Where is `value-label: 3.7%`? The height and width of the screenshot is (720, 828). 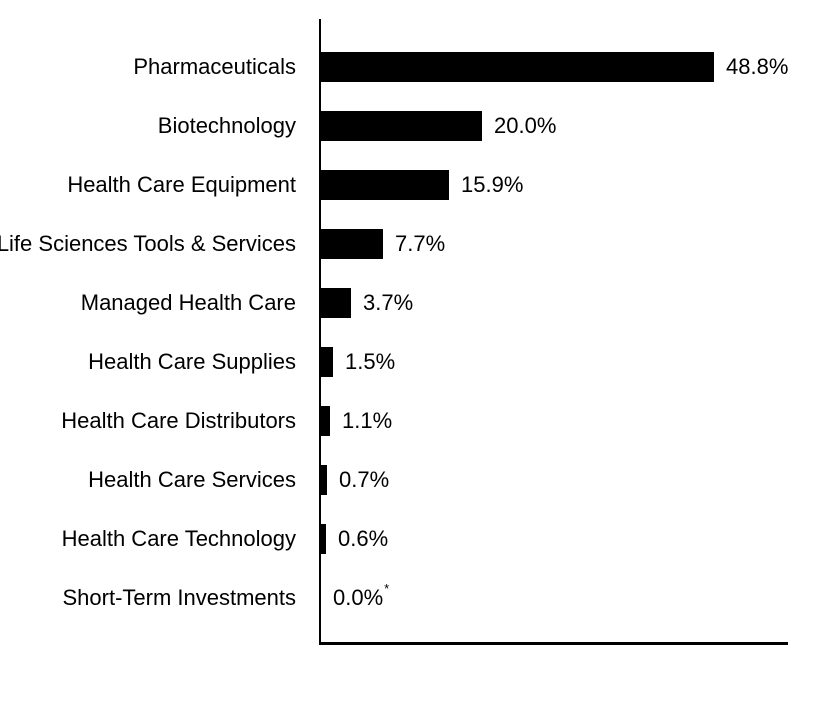 value-label: 3.7% is located at coordinates (388, 302).